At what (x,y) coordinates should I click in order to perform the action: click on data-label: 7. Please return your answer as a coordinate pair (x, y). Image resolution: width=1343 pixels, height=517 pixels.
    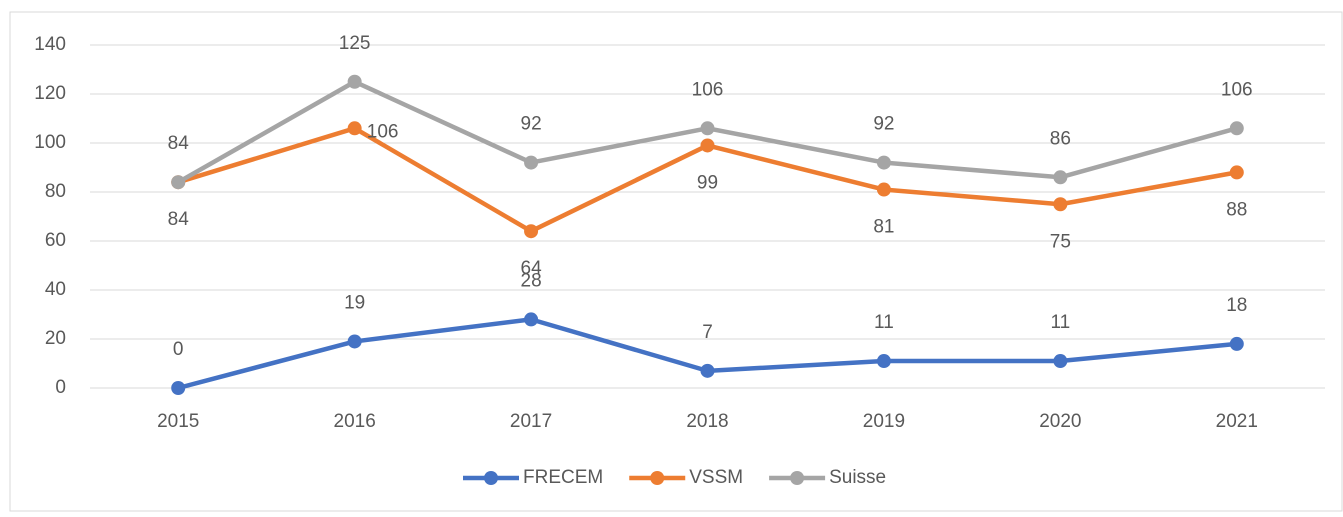
    Looking at the image, I should click on (707, 332).